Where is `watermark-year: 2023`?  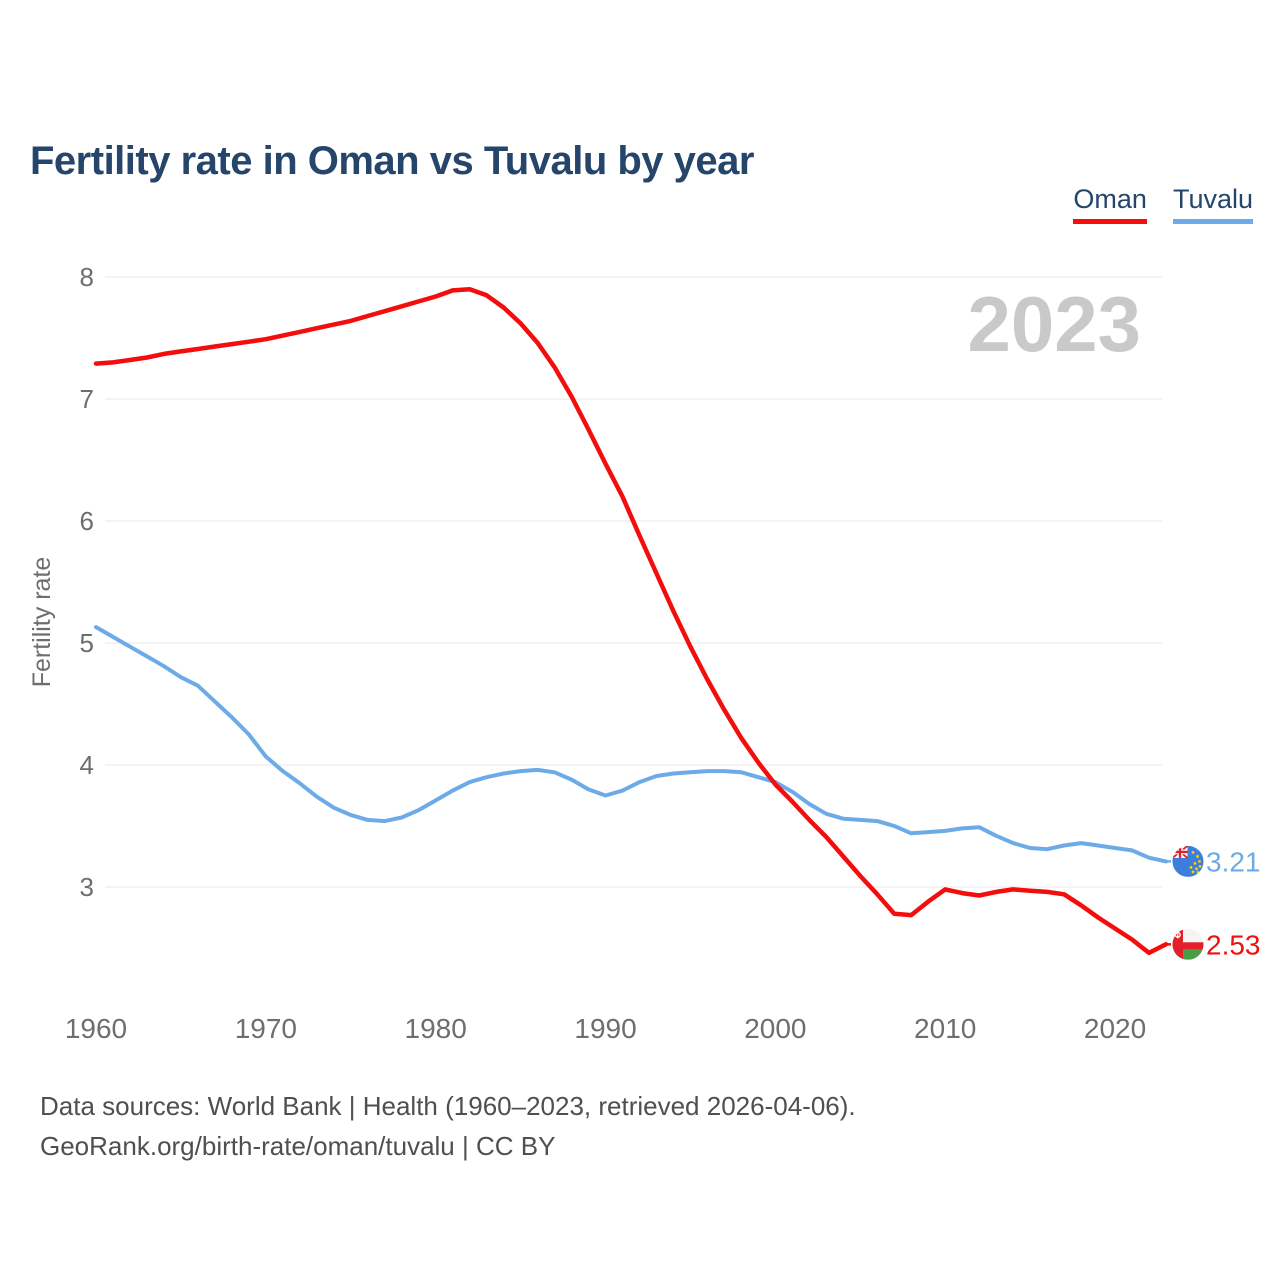
watermark-year: 2023 is located at coordinates (1054, 324).